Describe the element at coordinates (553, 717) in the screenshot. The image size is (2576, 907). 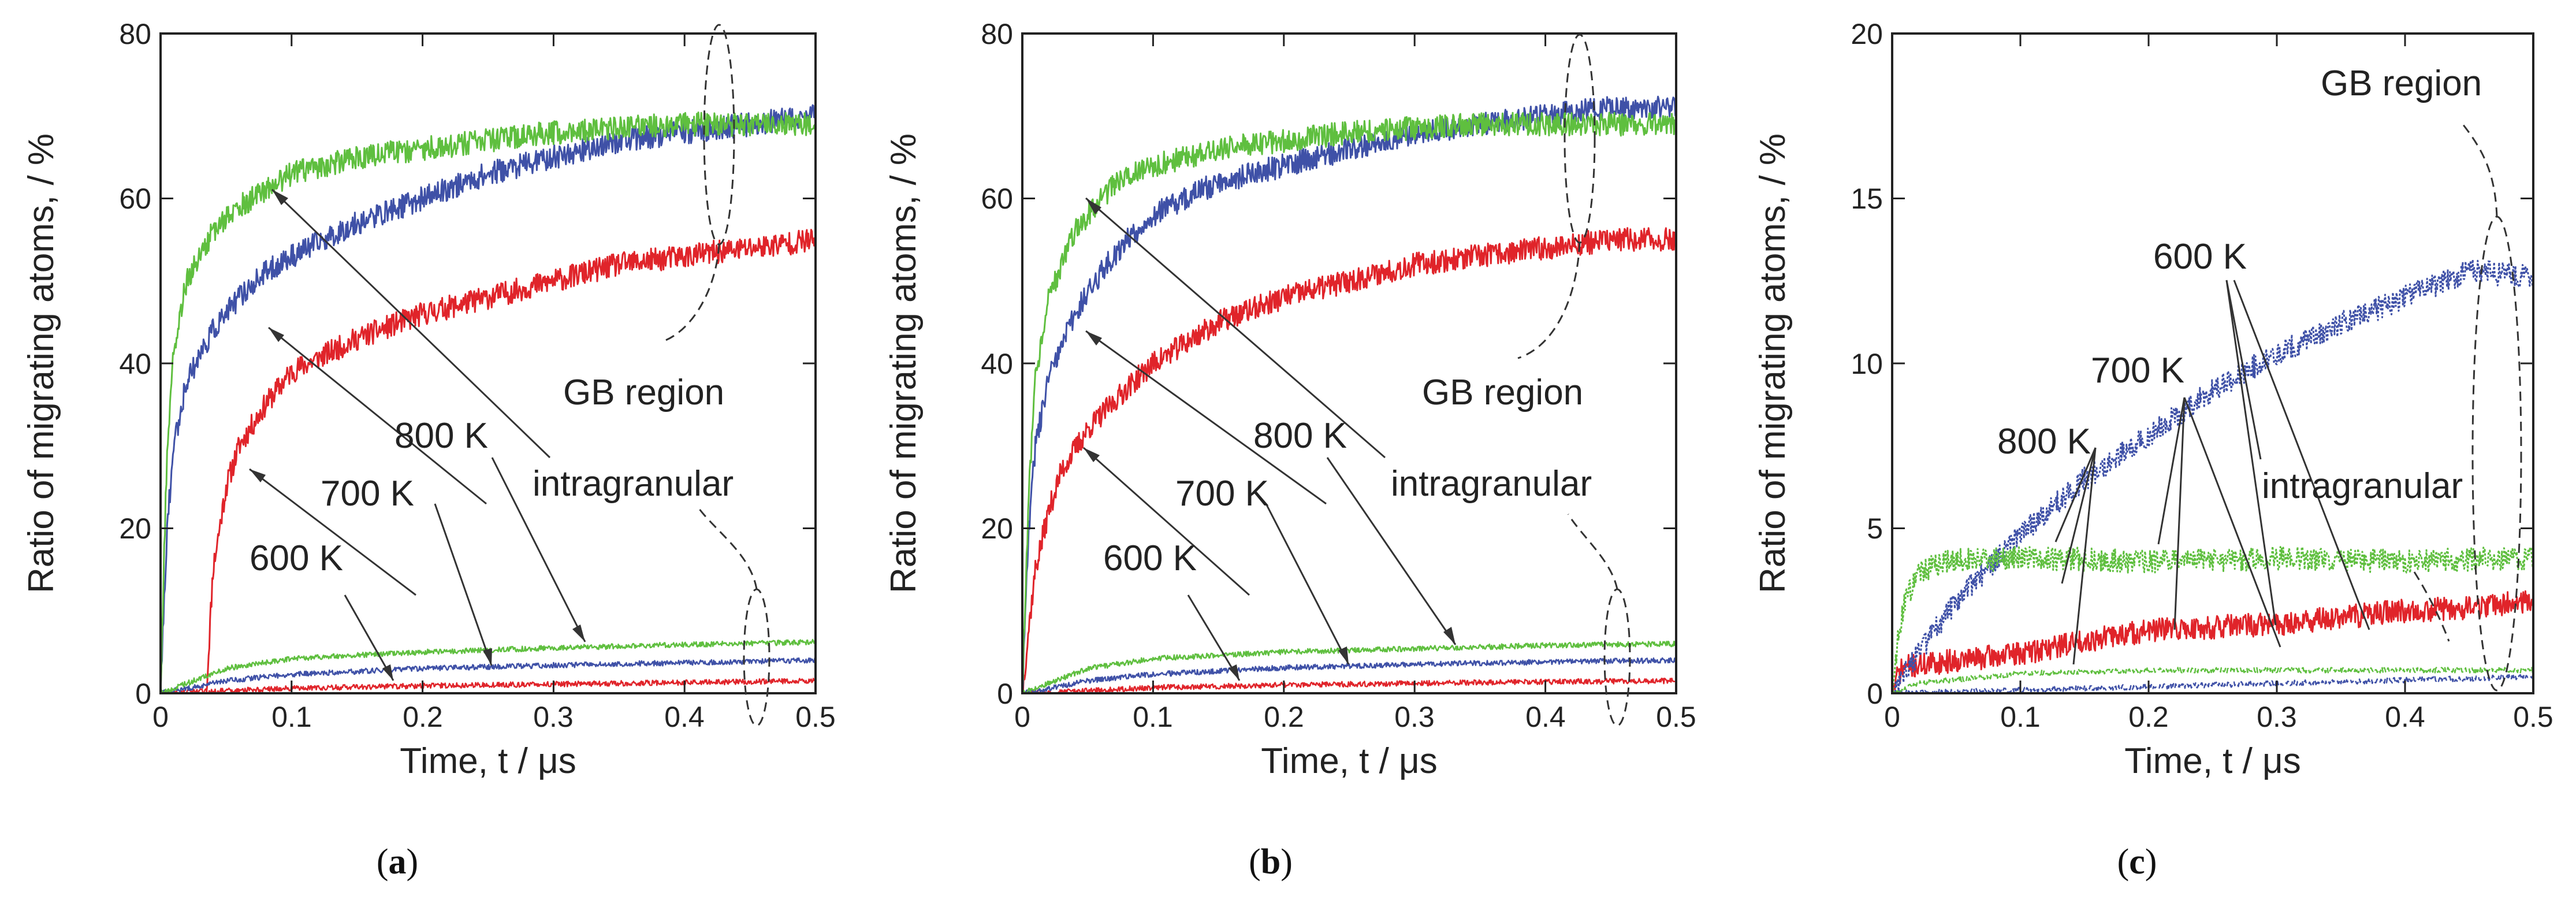
I see `panel-a-xtick-label: 0.3` at that location.